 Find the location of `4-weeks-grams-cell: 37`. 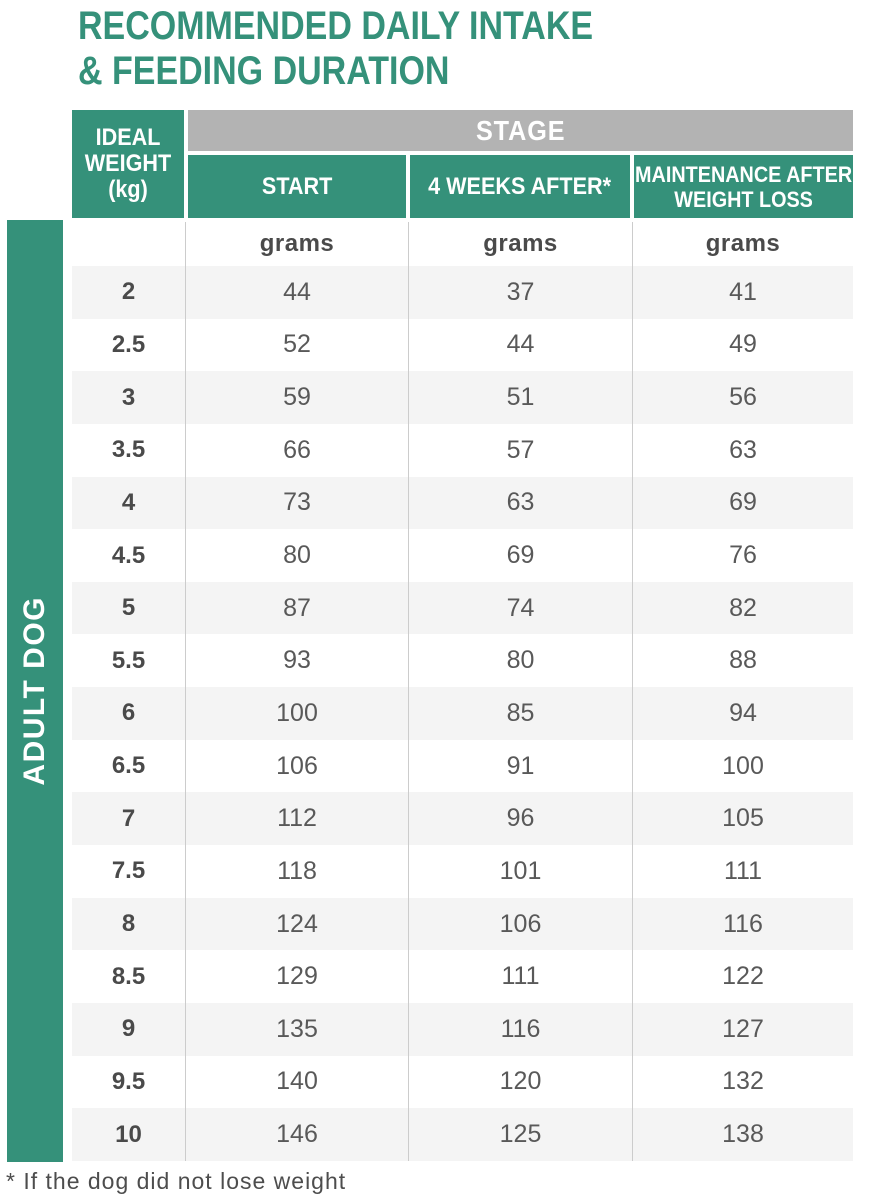

4-weeks-grams-cell: 37 is located at coordinates (520, 292).